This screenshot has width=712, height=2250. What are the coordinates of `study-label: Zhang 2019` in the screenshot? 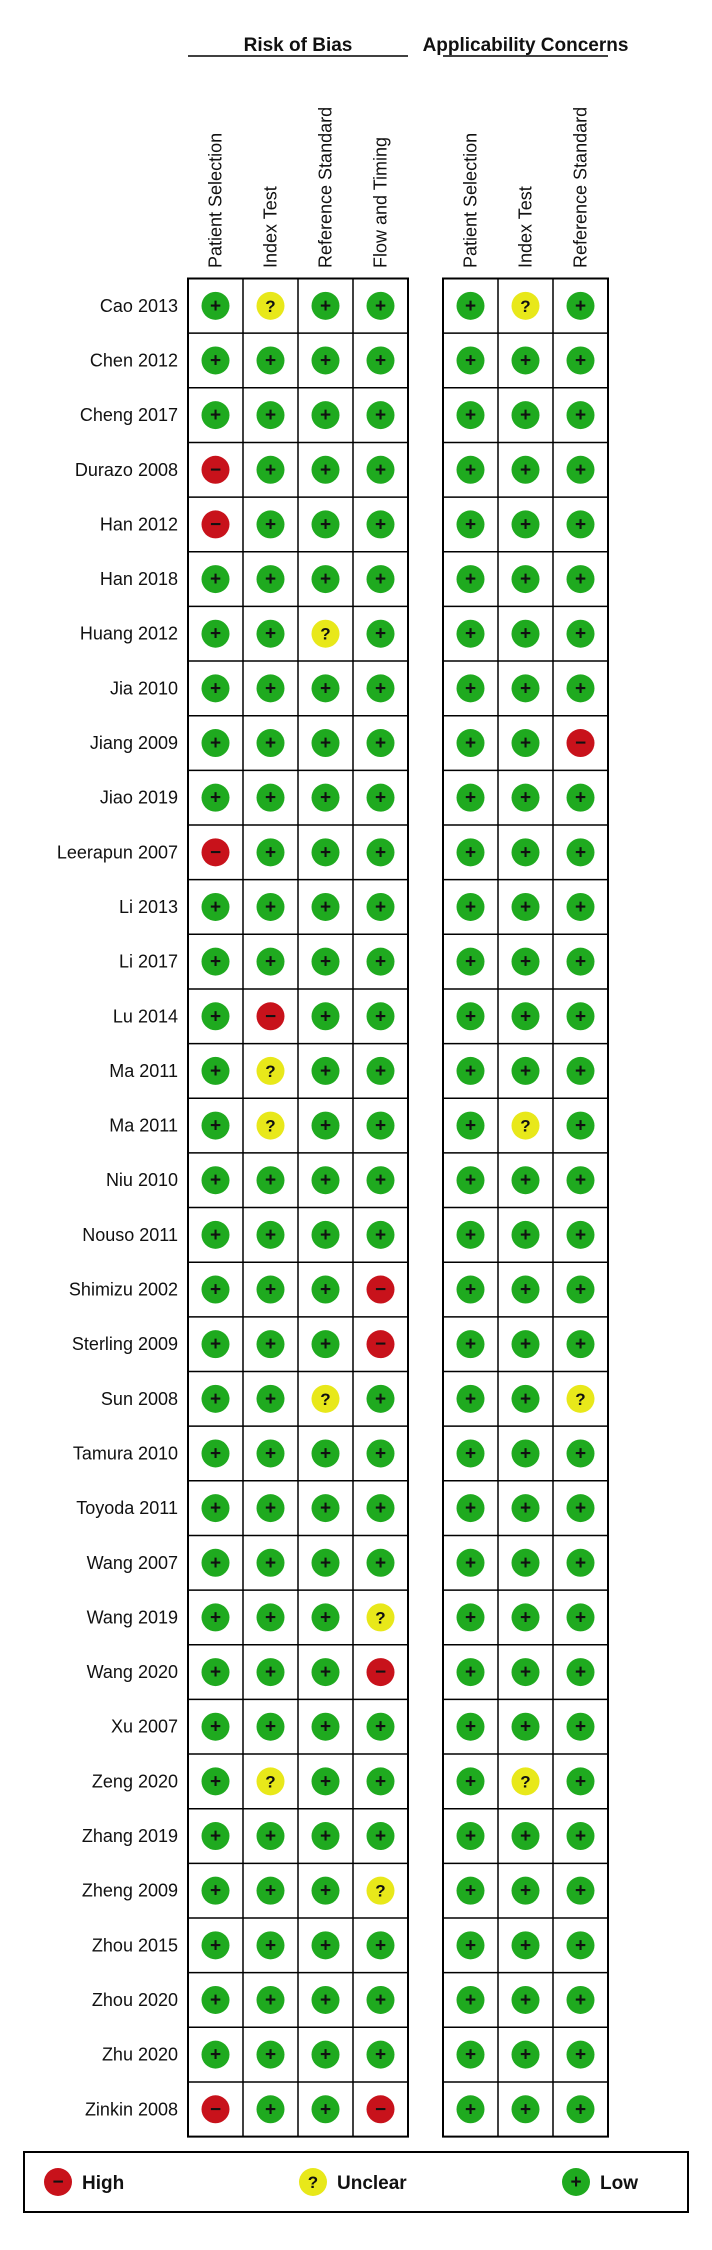 It's located at (130, 1836).